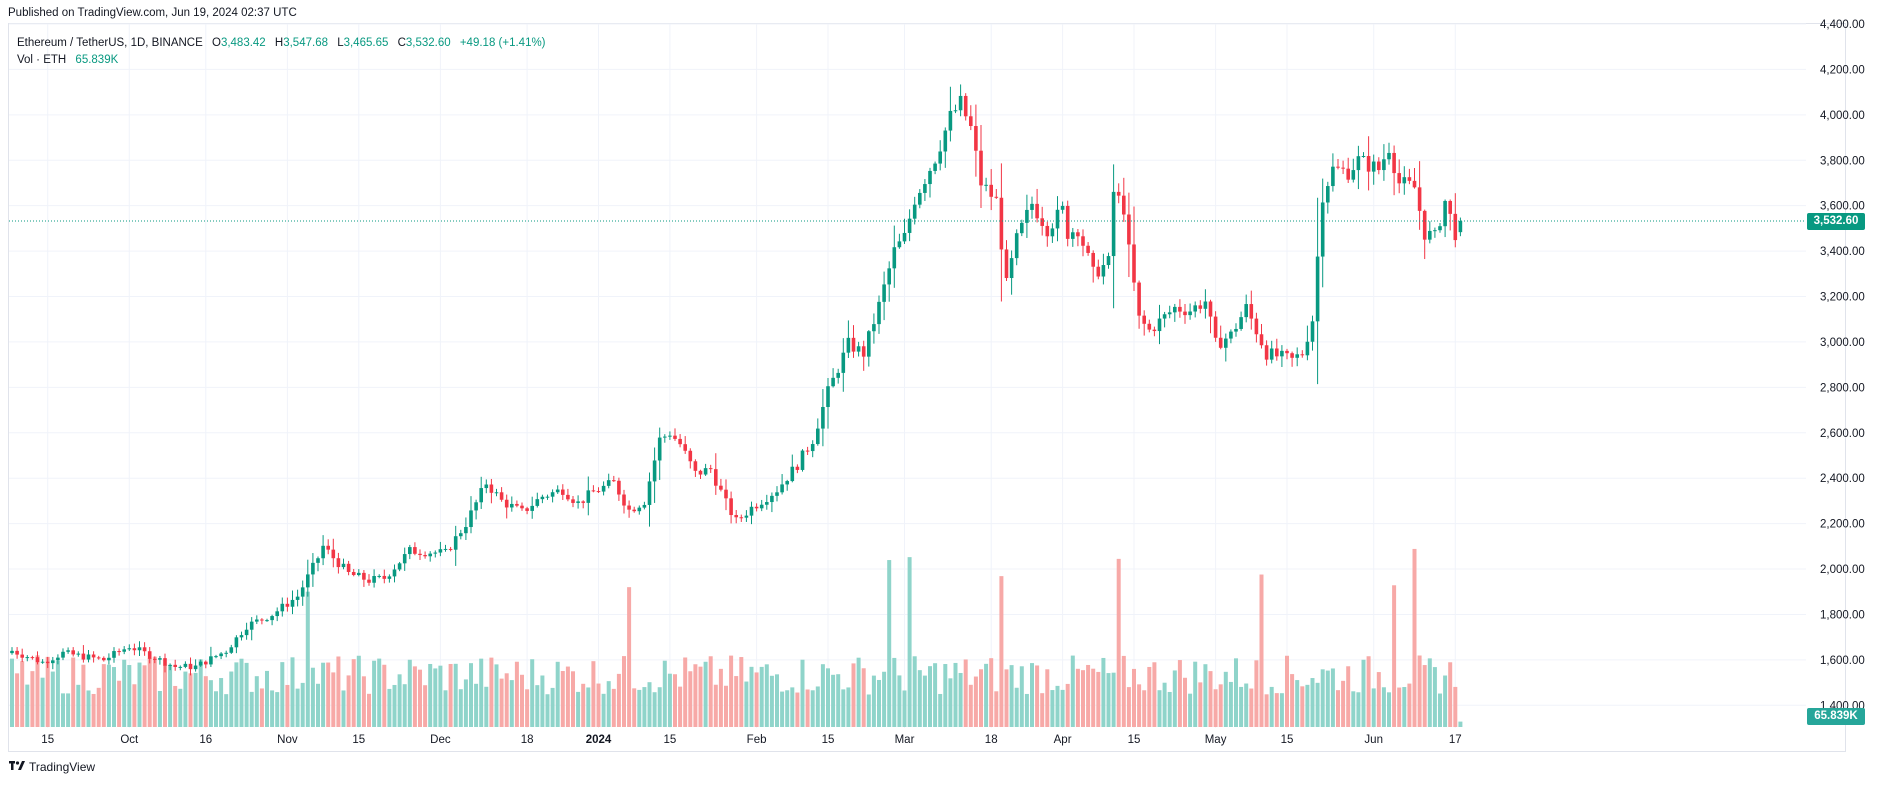 The image size is (1883, 788). I want to click on tradingview-footer: TradingView, so click(52, 767).